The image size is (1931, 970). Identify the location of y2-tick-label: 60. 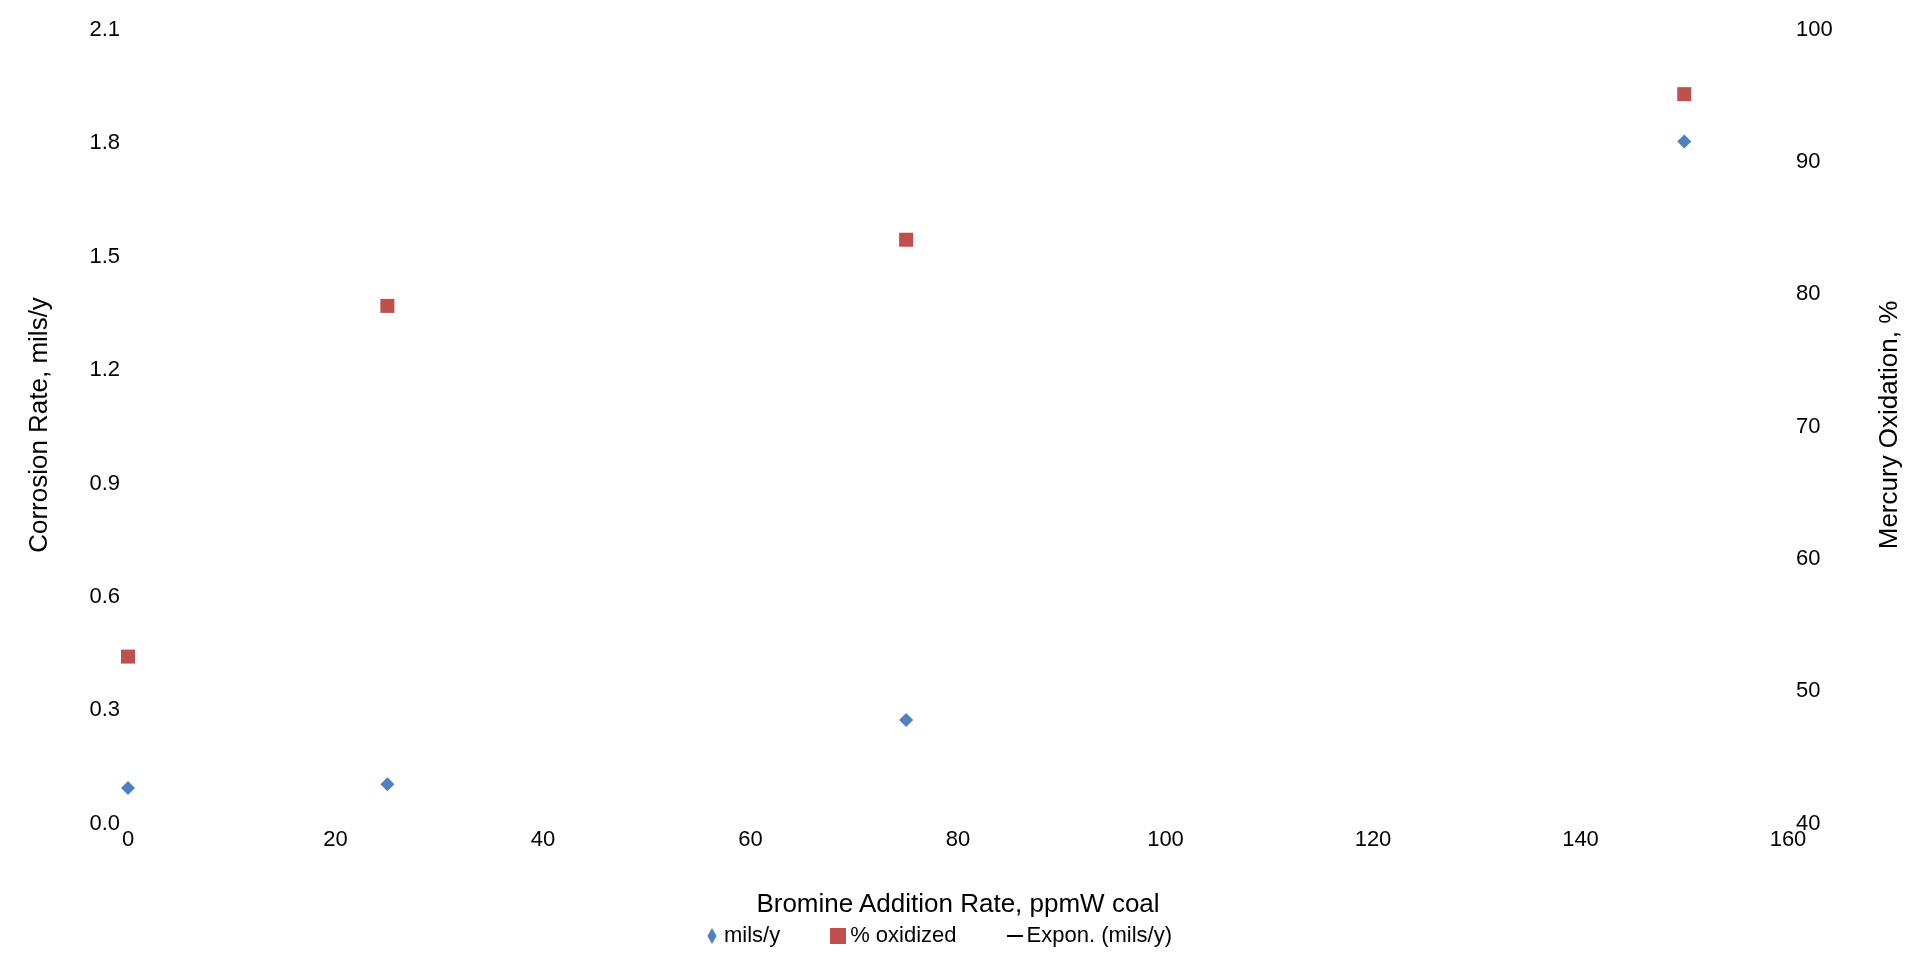
(1808, 558).